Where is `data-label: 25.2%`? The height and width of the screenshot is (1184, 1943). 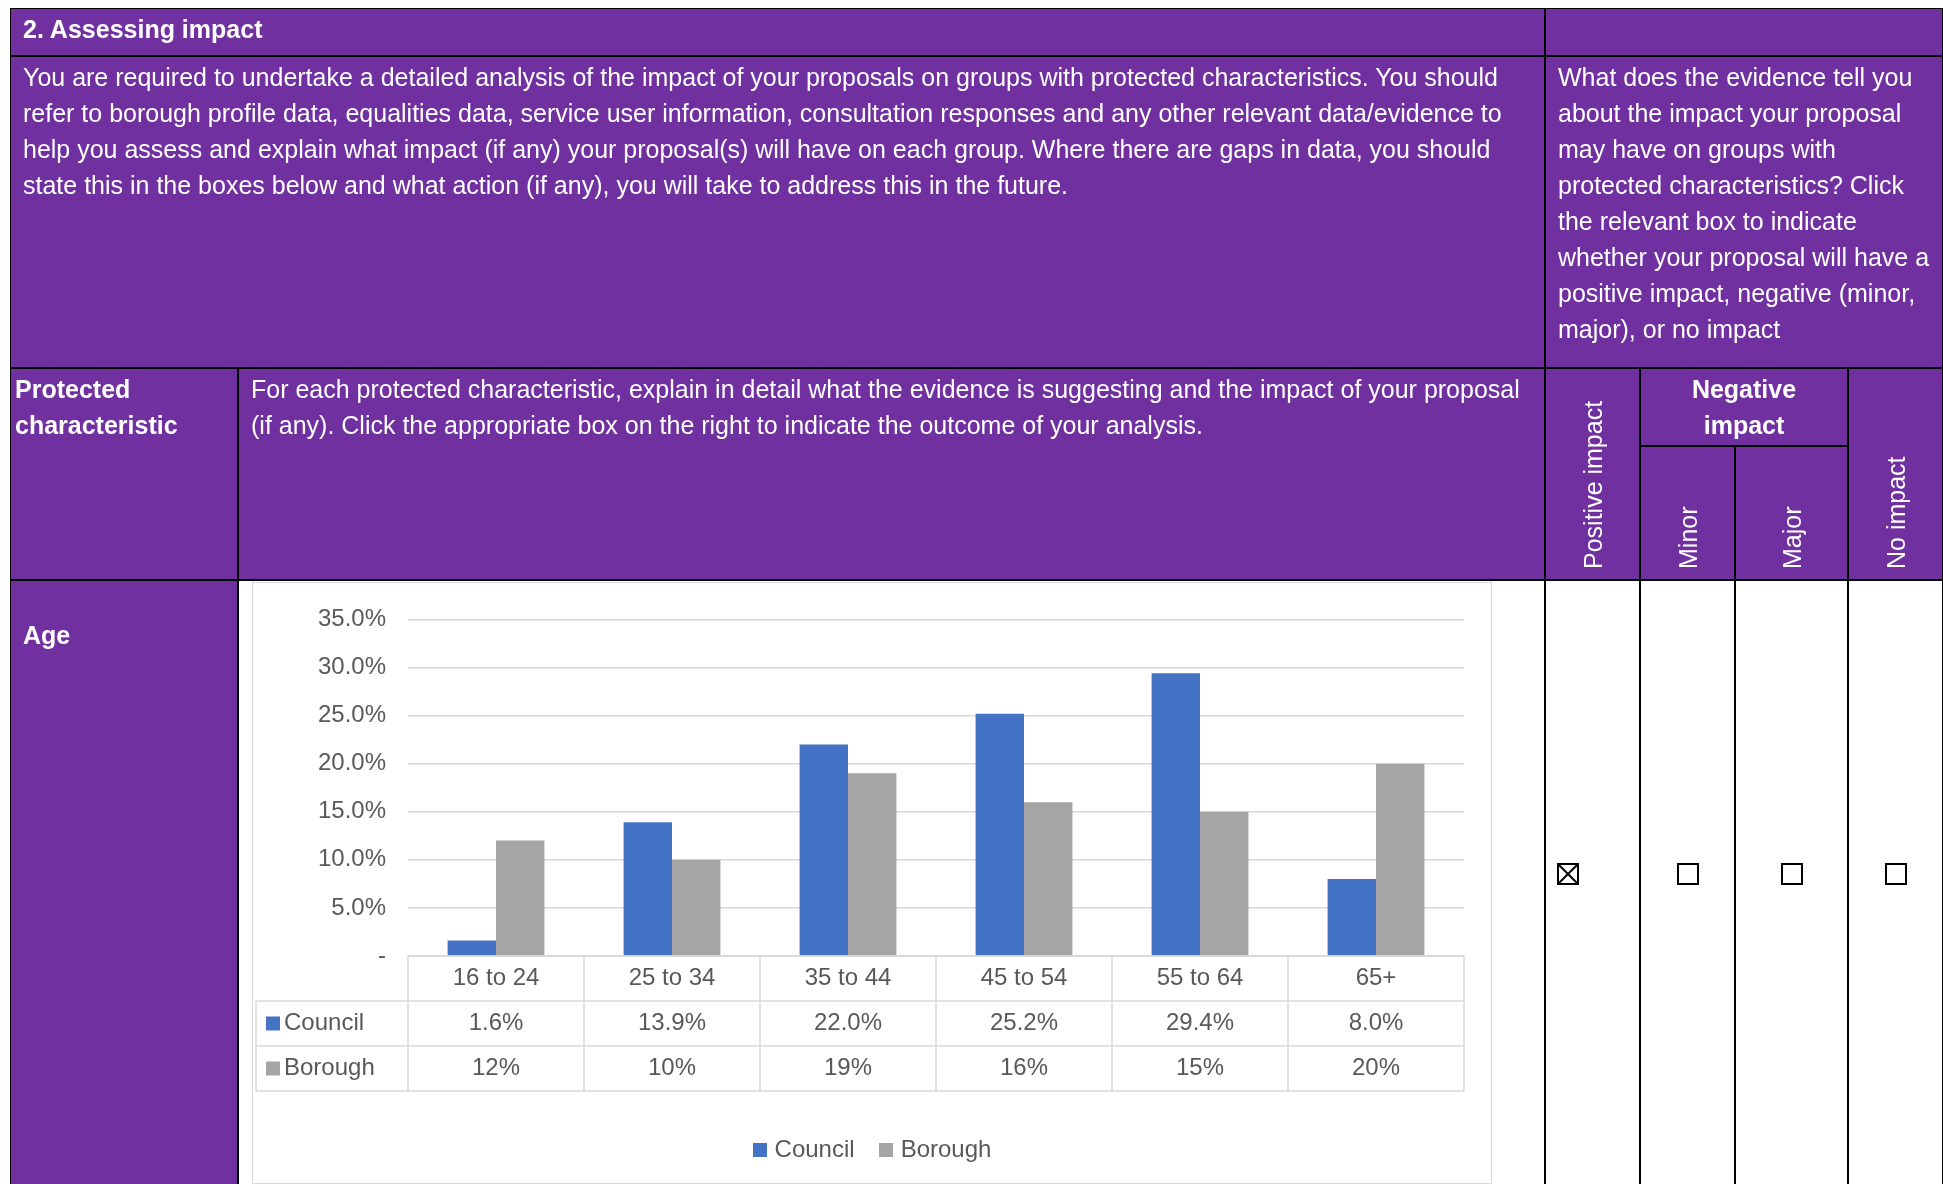
data-label: 25.2% is located at coordinates (1024, 1022).